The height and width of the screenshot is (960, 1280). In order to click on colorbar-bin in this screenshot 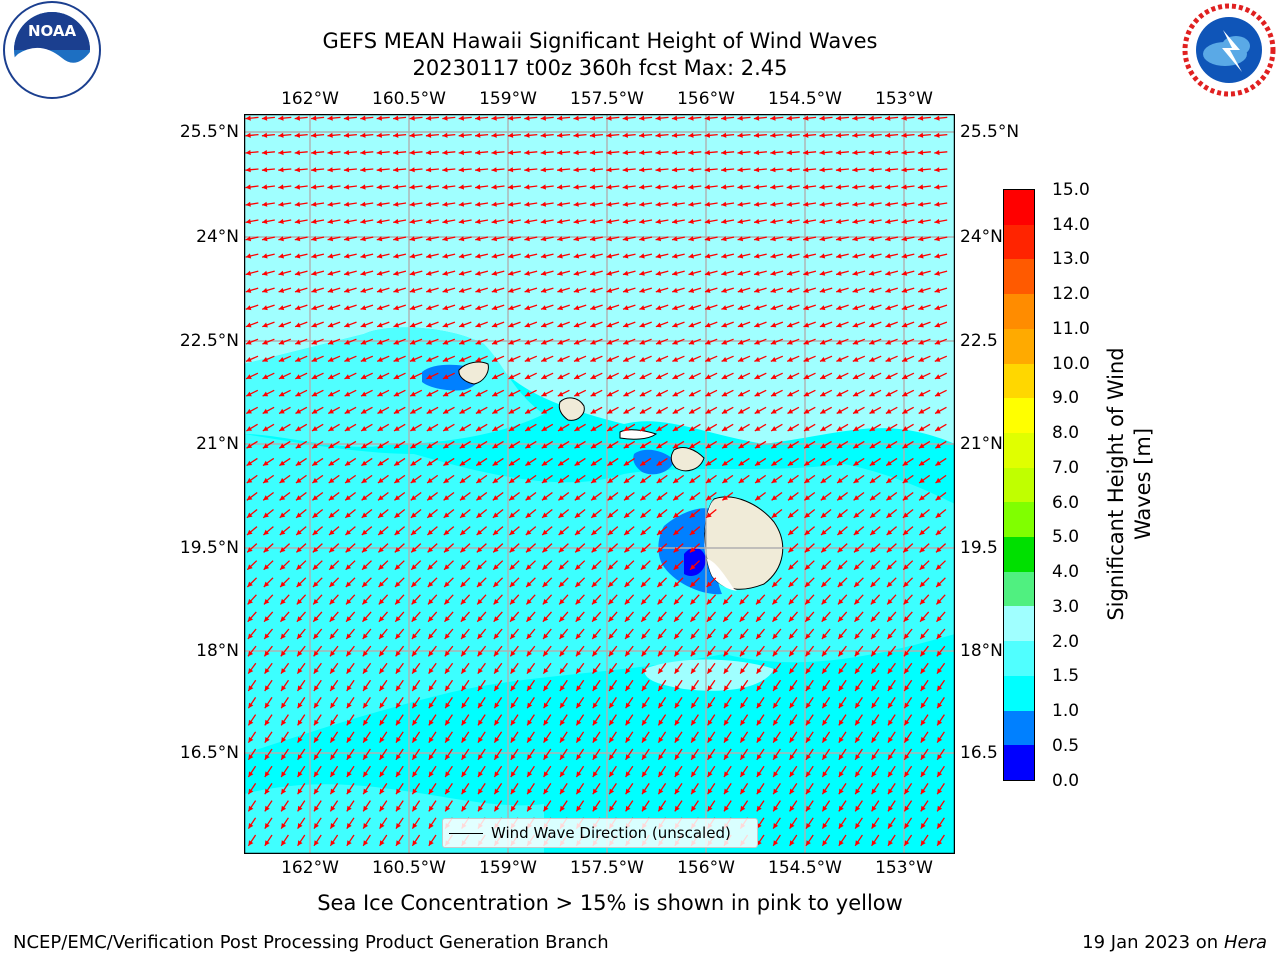, I will do `click(1019, 415)`.